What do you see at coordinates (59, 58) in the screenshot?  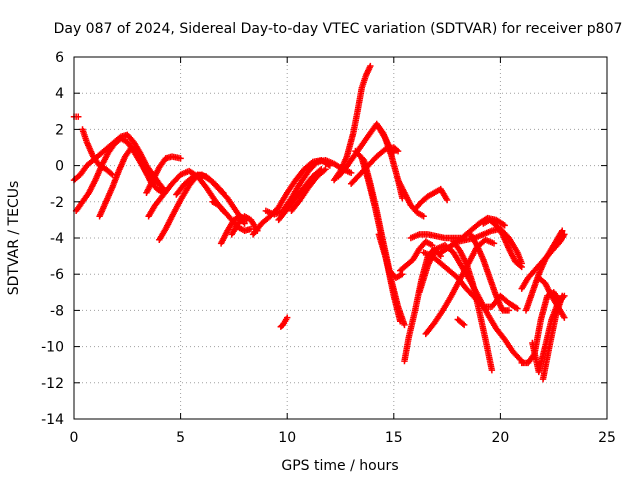 I see `y-tick-label: 6` at bounding box center [59, 58].